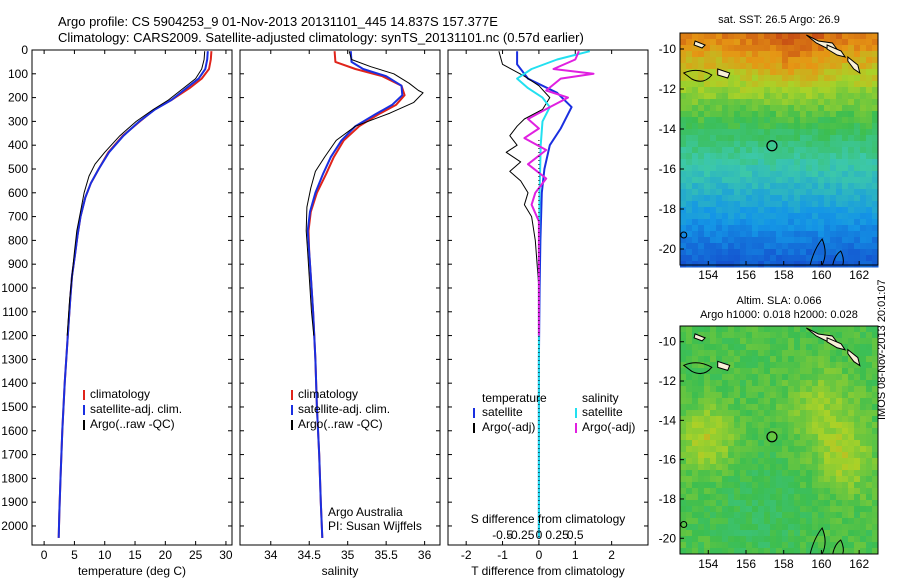  I want to click on difference-legend-label: satellite, so click(502, 412).